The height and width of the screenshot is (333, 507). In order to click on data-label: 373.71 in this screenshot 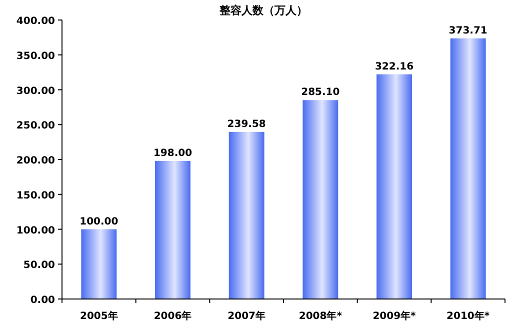, I will do `click(468, 30)`.